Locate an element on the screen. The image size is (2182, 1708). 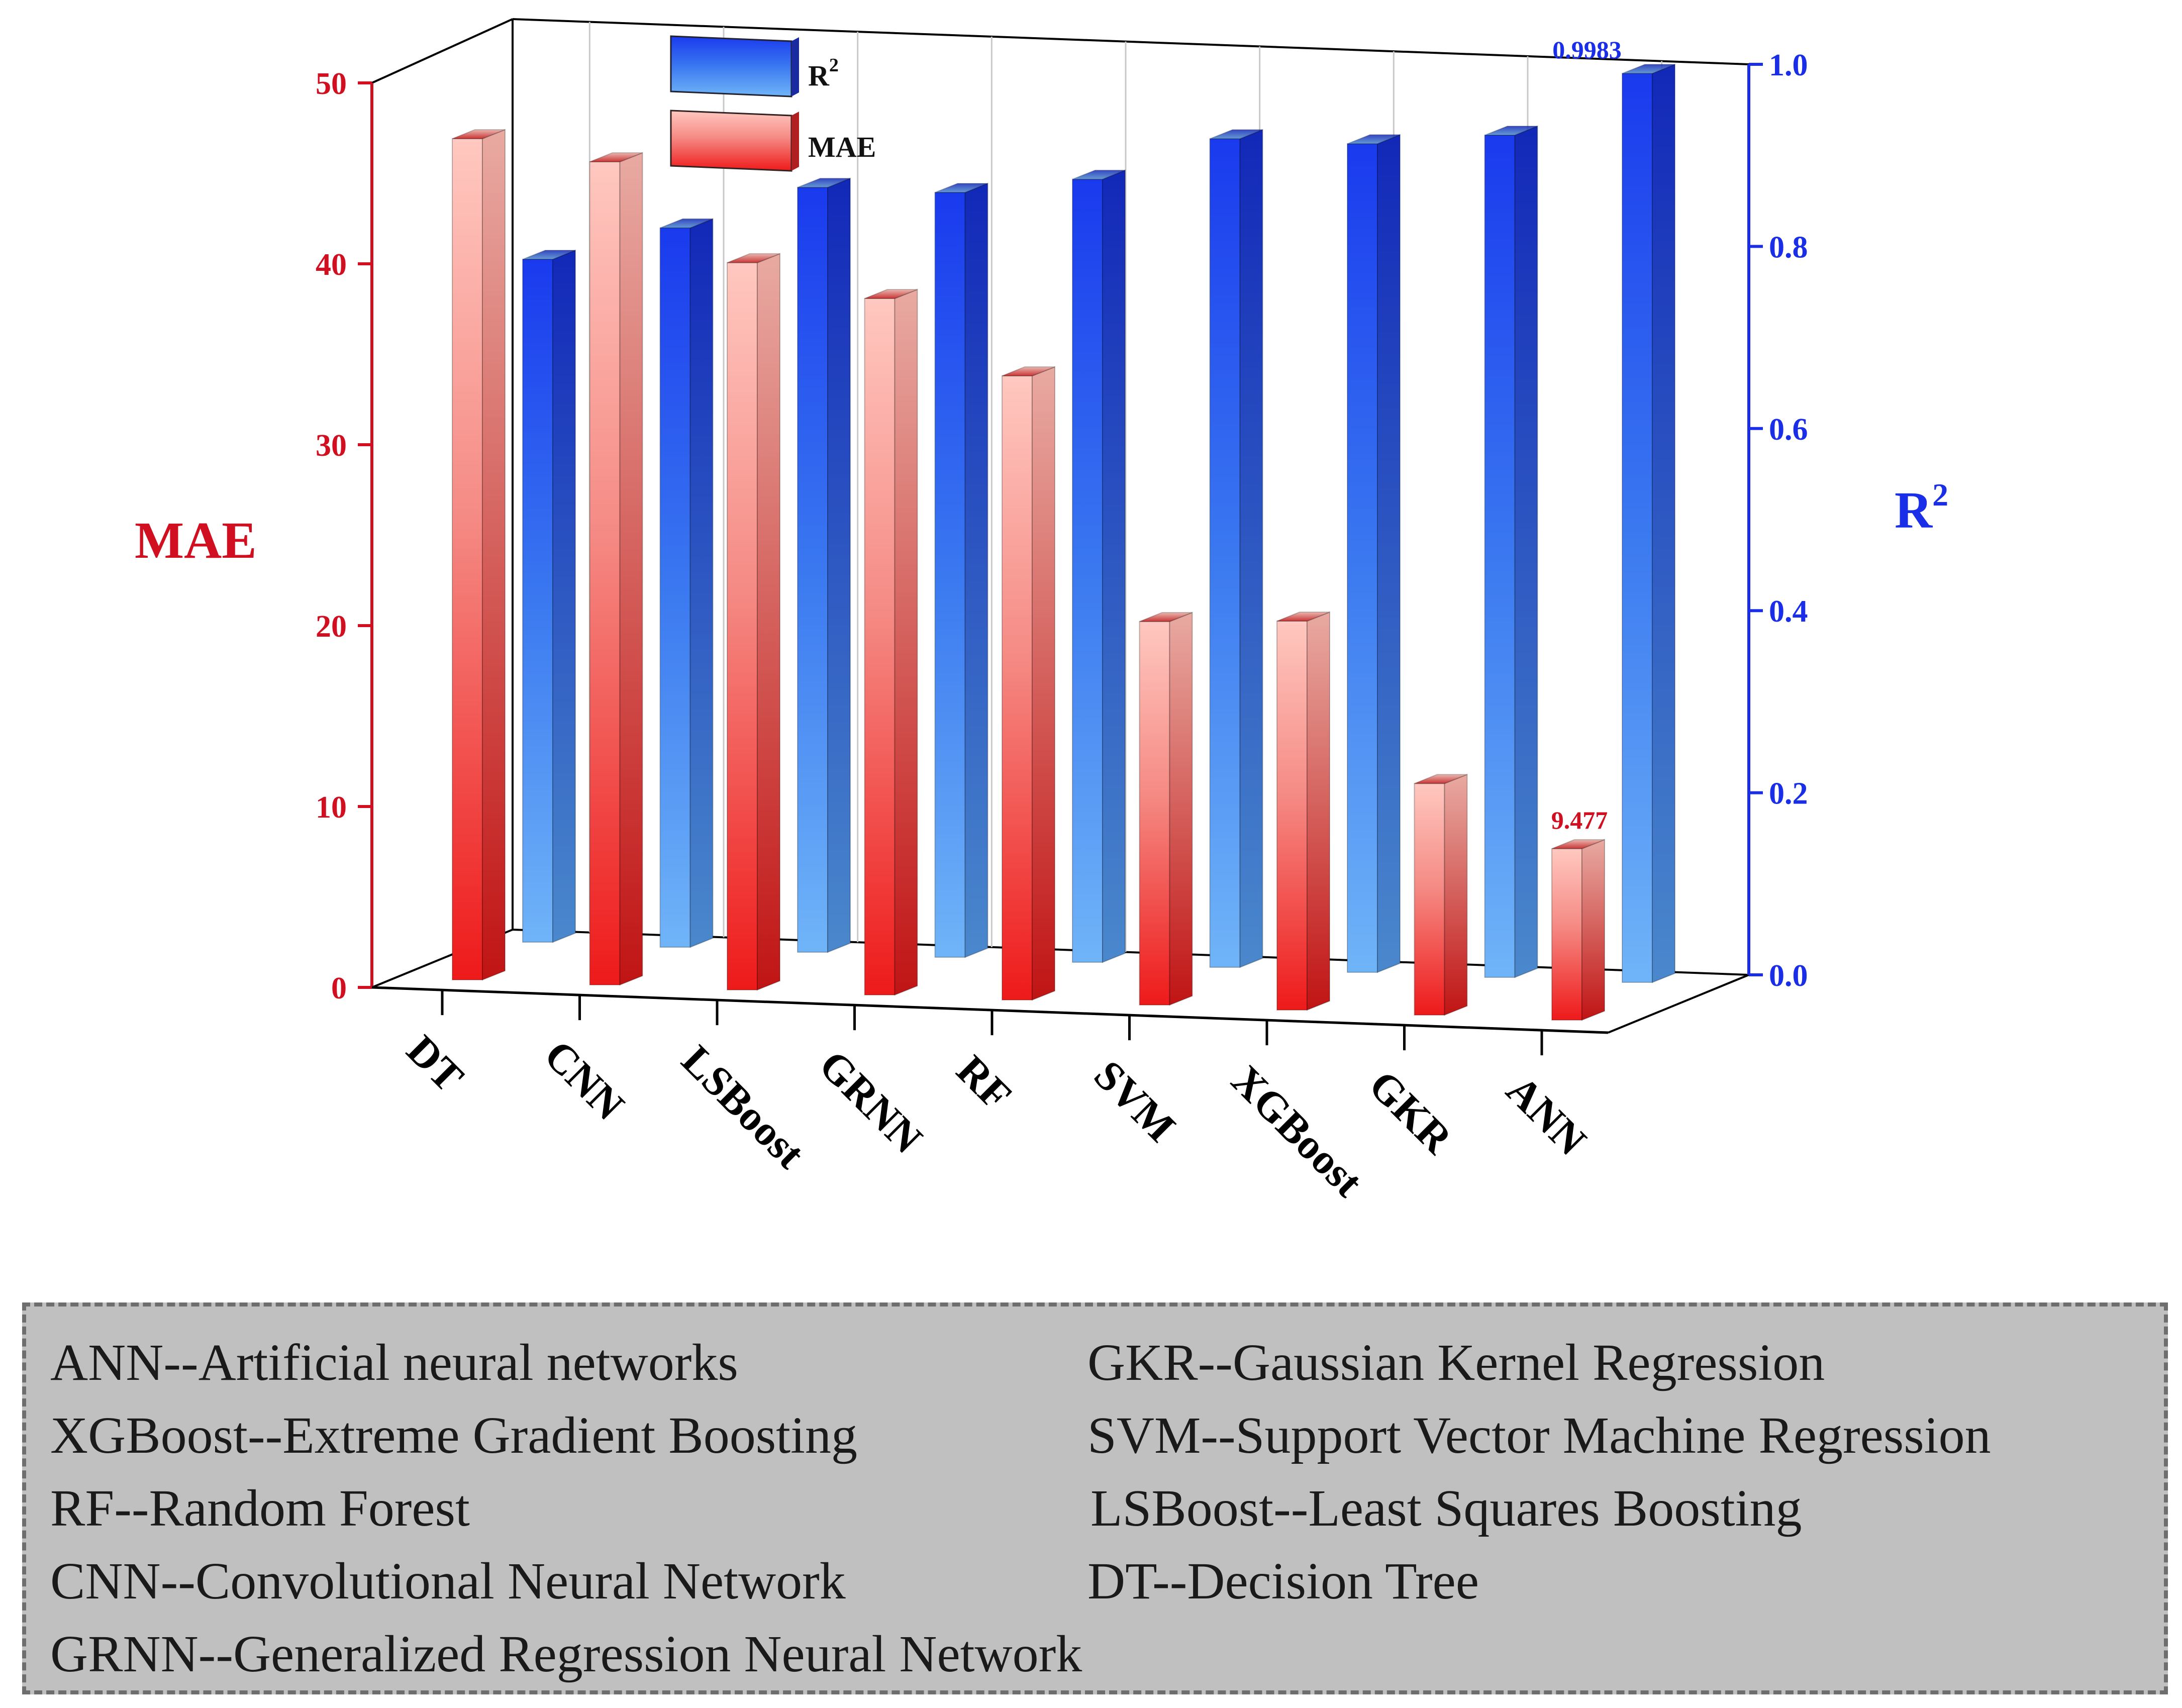
legend-item-mae: MAE is located at coordinates (773, 141).